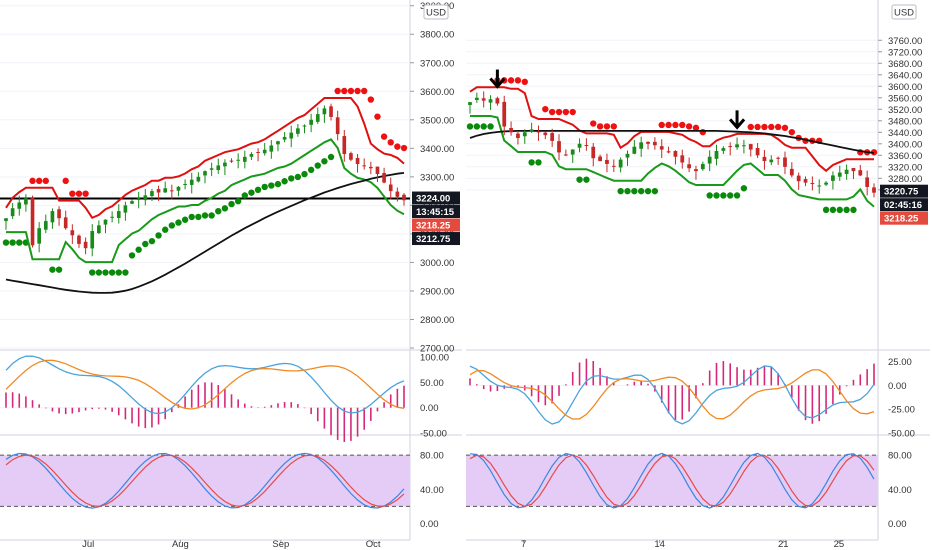 The width and height of the screenshot is (932, 550). What do you see at coordinates (672, 395) in the screenshot?
I see `macd-line` at bounding box center [672, 395].